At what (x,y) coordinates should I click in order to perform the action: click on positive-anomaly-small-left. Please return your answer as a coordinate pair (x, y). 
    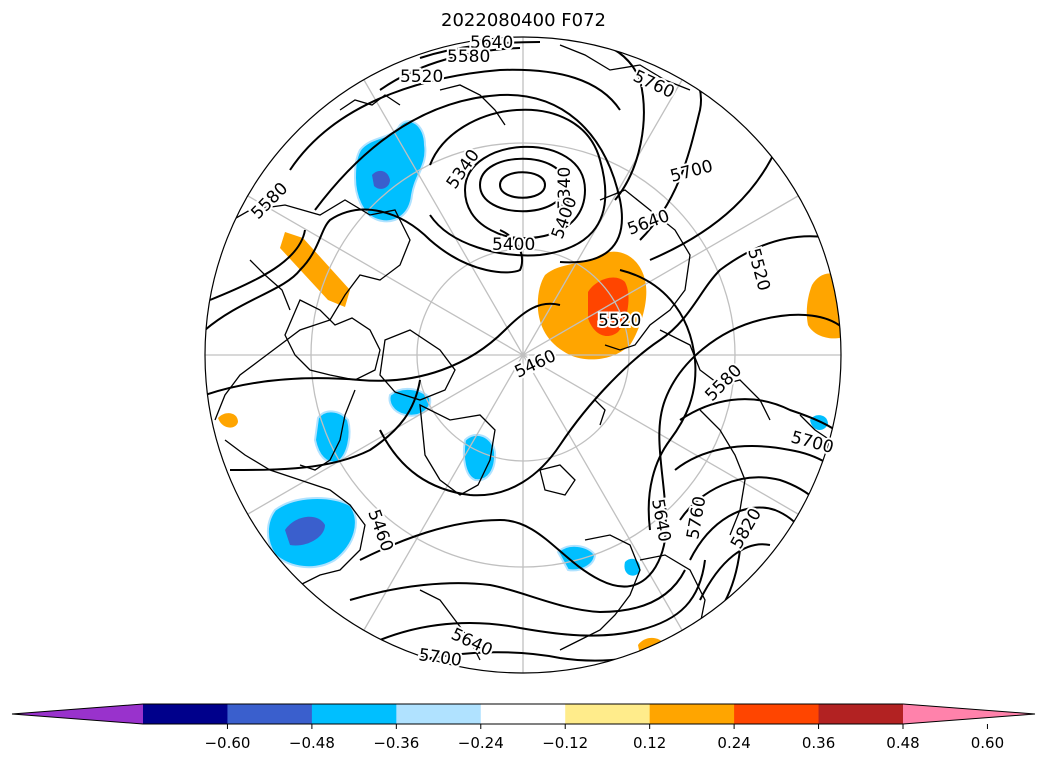
    Looking at the image, I should click on (228, 420).